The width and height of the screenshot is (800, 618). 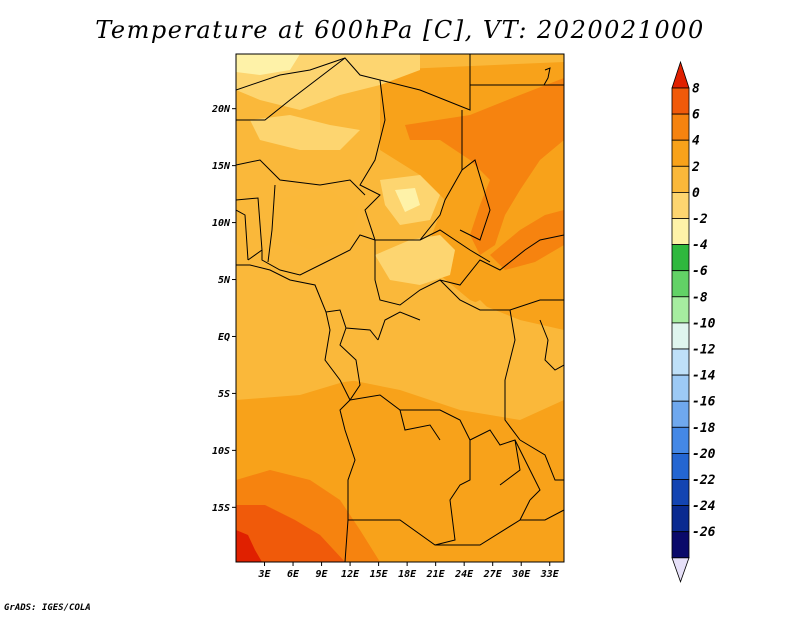 I want to click on colorbar-label: -18, so click(x=704, y=428).